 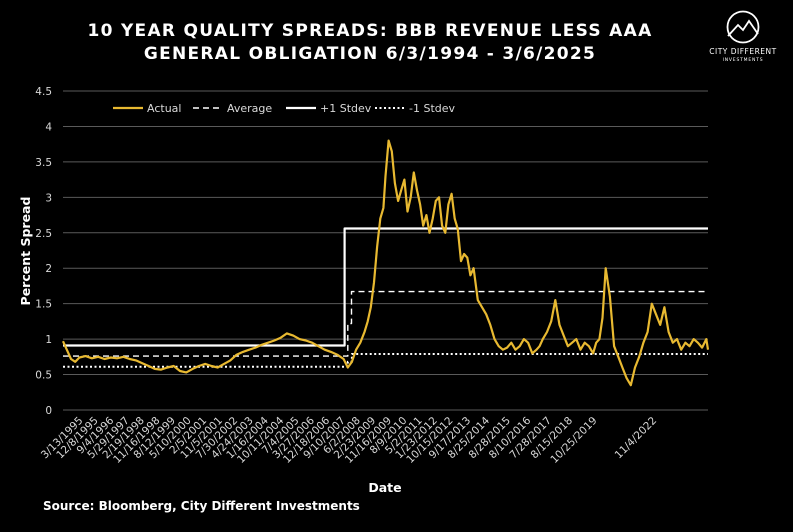 What do you see at coordinates (48, 269) in the screenshot?
I see `y-tick-label: 2` at bounding box center [48, 269].